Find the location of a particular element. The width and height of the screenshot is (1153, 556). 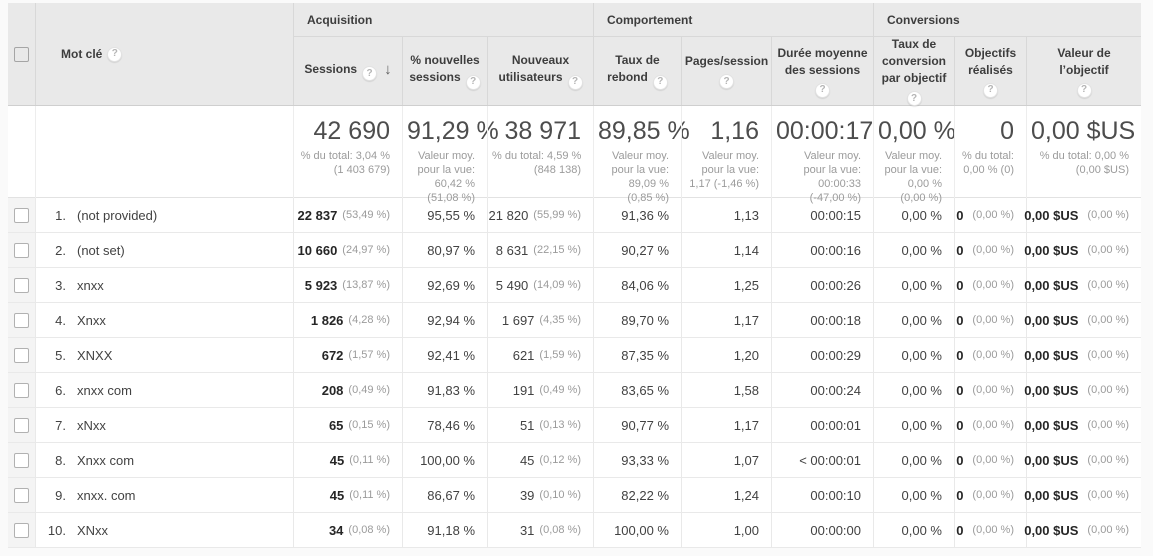

column-header-pages-per-session: Pages/session ? is located at coordinates (726, 71).